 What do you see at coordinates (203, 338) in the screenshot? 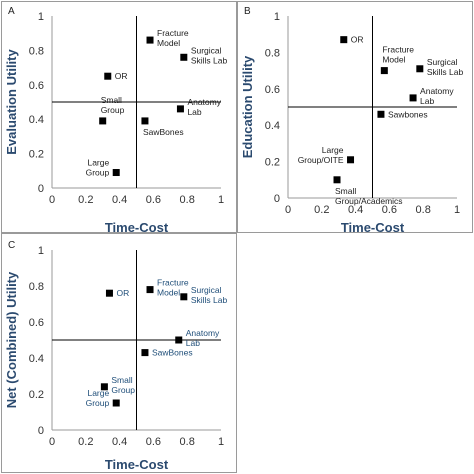
I see `panel-c-point-label: Anatomy Lab` at bounding box center [203, 338].